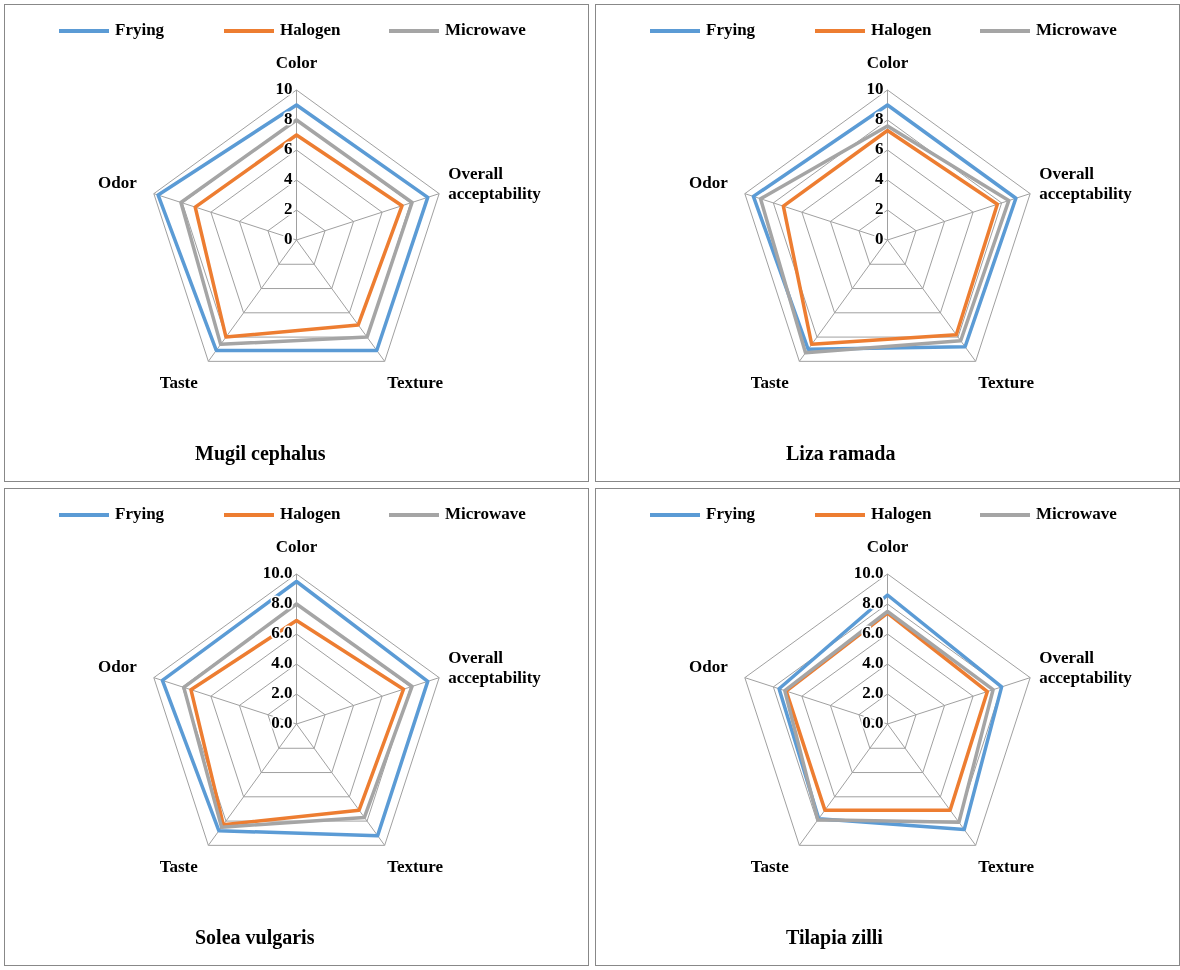 This screenshot has width=1180, height=970. I want to click on text: Solea vulgaris, so click(255, 937).